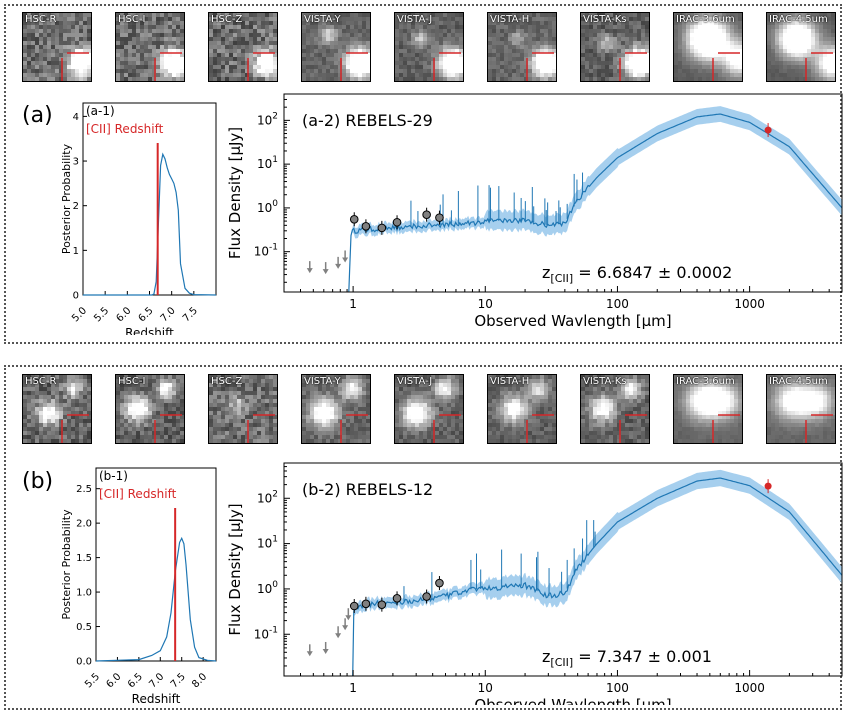 The width and height of the screenshot is (846, 713). Describe the element at coordinates (76, 251) in the screenshot. I see `y-tick-label: 1` at that location.